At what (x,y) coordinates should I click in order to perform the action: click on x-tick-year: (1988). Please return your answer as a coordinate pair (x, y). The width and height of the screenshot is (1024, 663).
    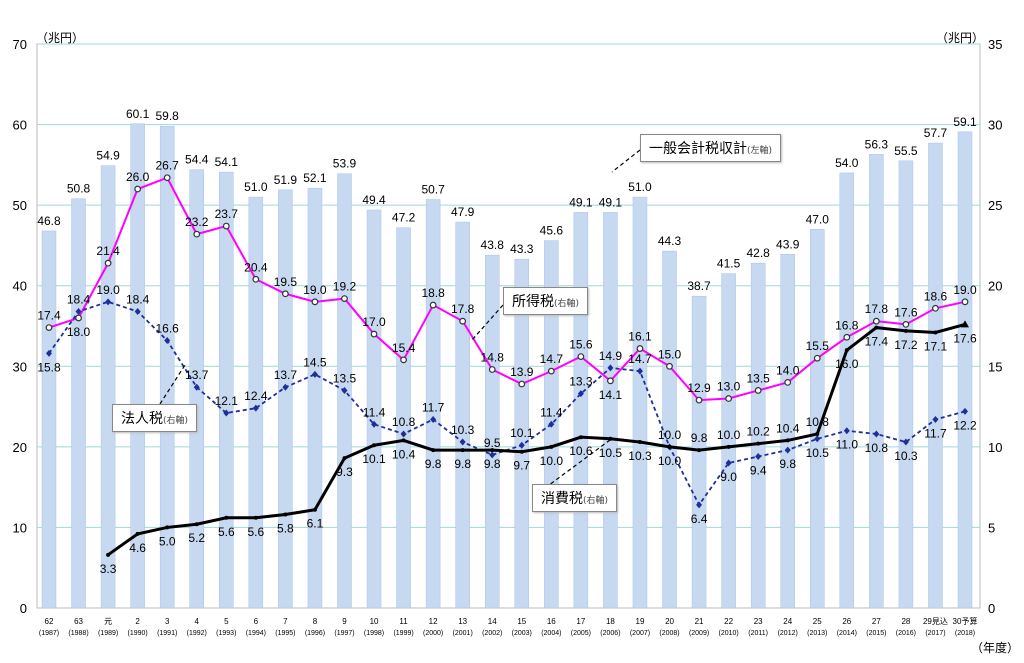
    Looking at the image, I should click on (78, 633).